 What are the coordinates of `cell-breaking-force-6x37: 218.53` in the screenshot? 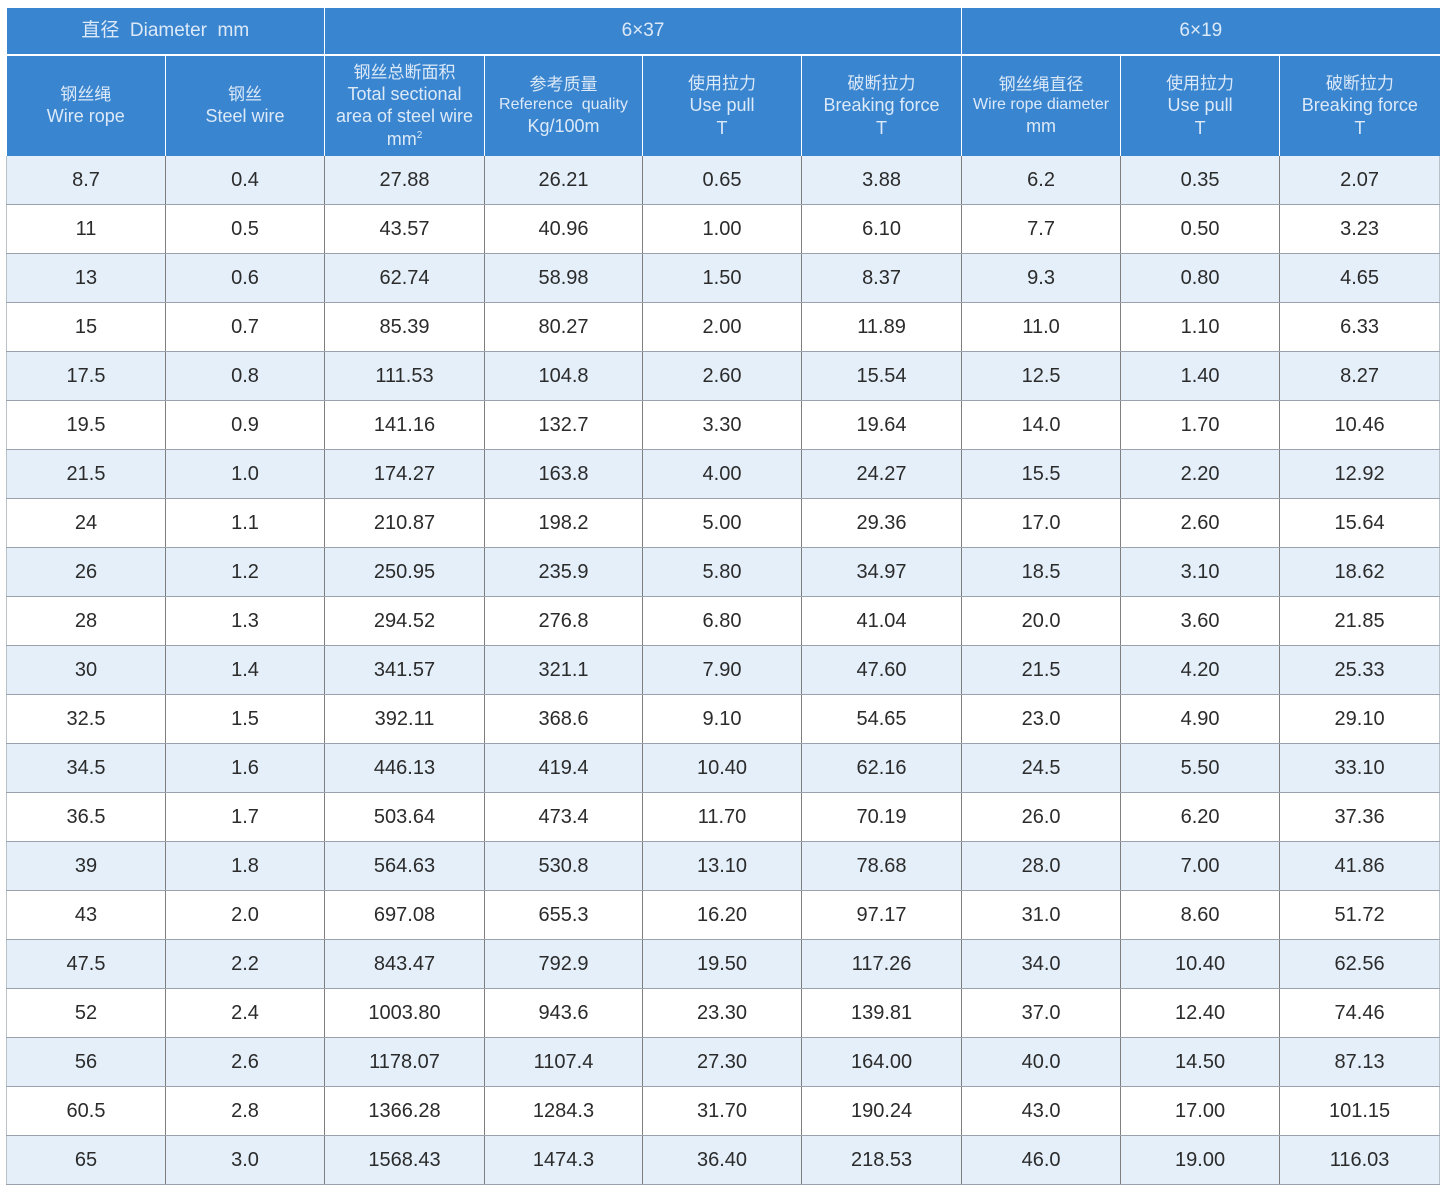 It's located at (882, 1160).